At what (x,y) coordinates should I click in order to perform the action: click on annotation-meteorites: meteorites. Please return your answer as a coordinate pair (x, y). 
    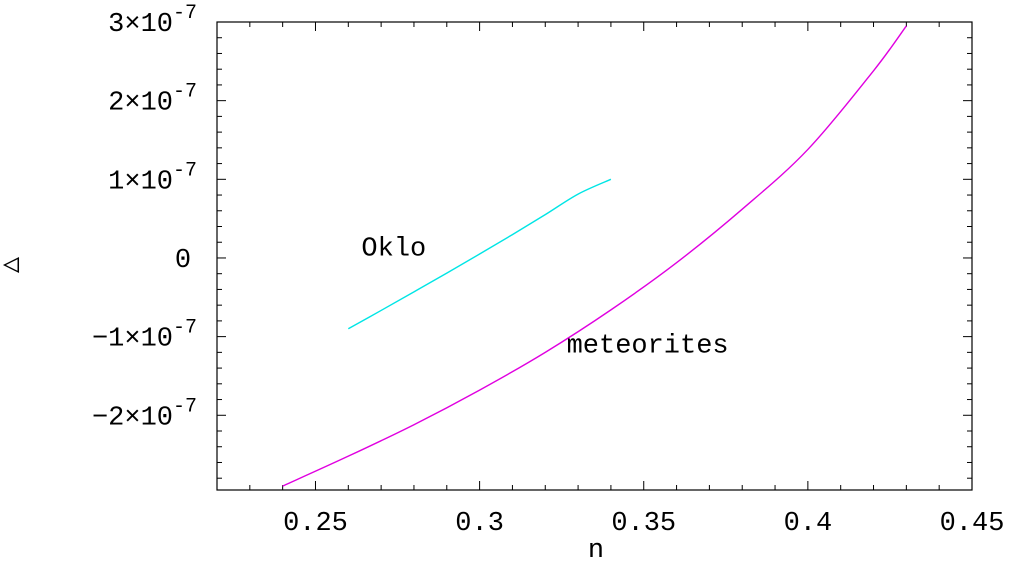
    Looking at the image, I should click on (648, 346).